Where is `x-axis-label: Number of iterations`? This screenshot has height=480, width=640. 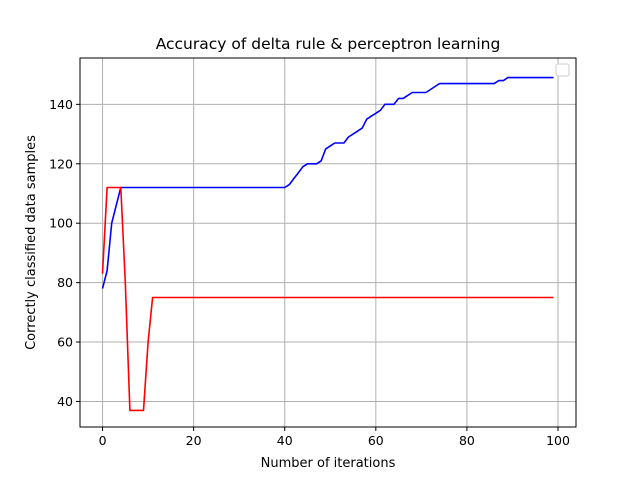
x-axis-label: Number of iterations is located at coordinates (328, 463).